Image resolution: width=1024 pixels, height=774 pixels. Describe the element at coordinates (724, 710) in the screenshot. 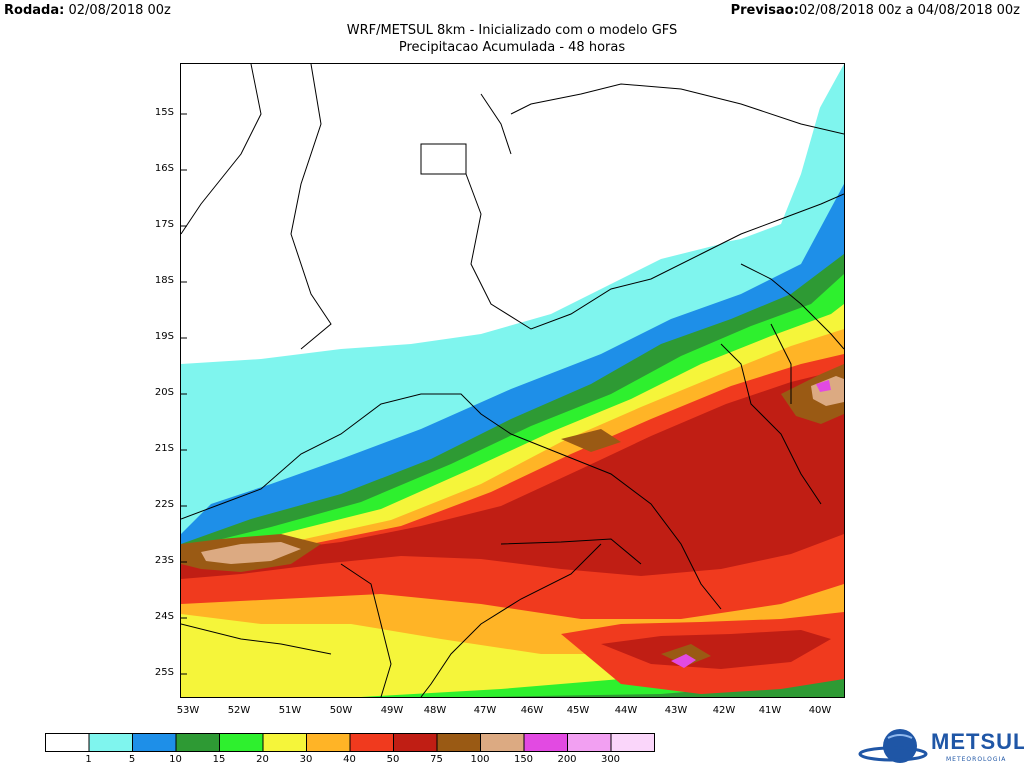

I see `lon-label-42w: 42W` at that location.